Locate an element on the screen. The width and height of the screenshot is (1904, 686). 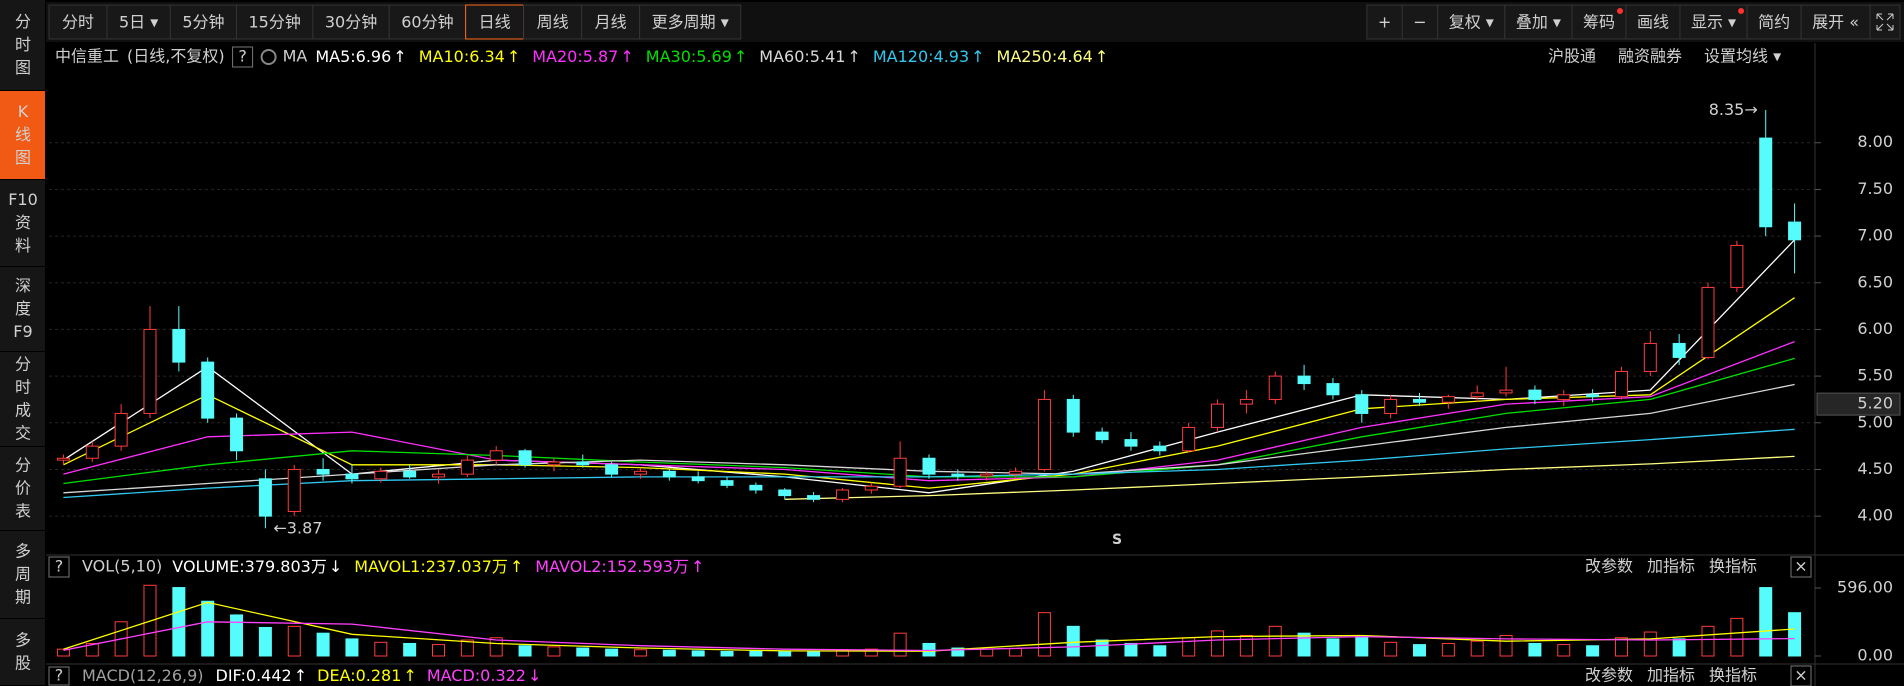
fullscreen-icon is located at coordinates (1885, 22).